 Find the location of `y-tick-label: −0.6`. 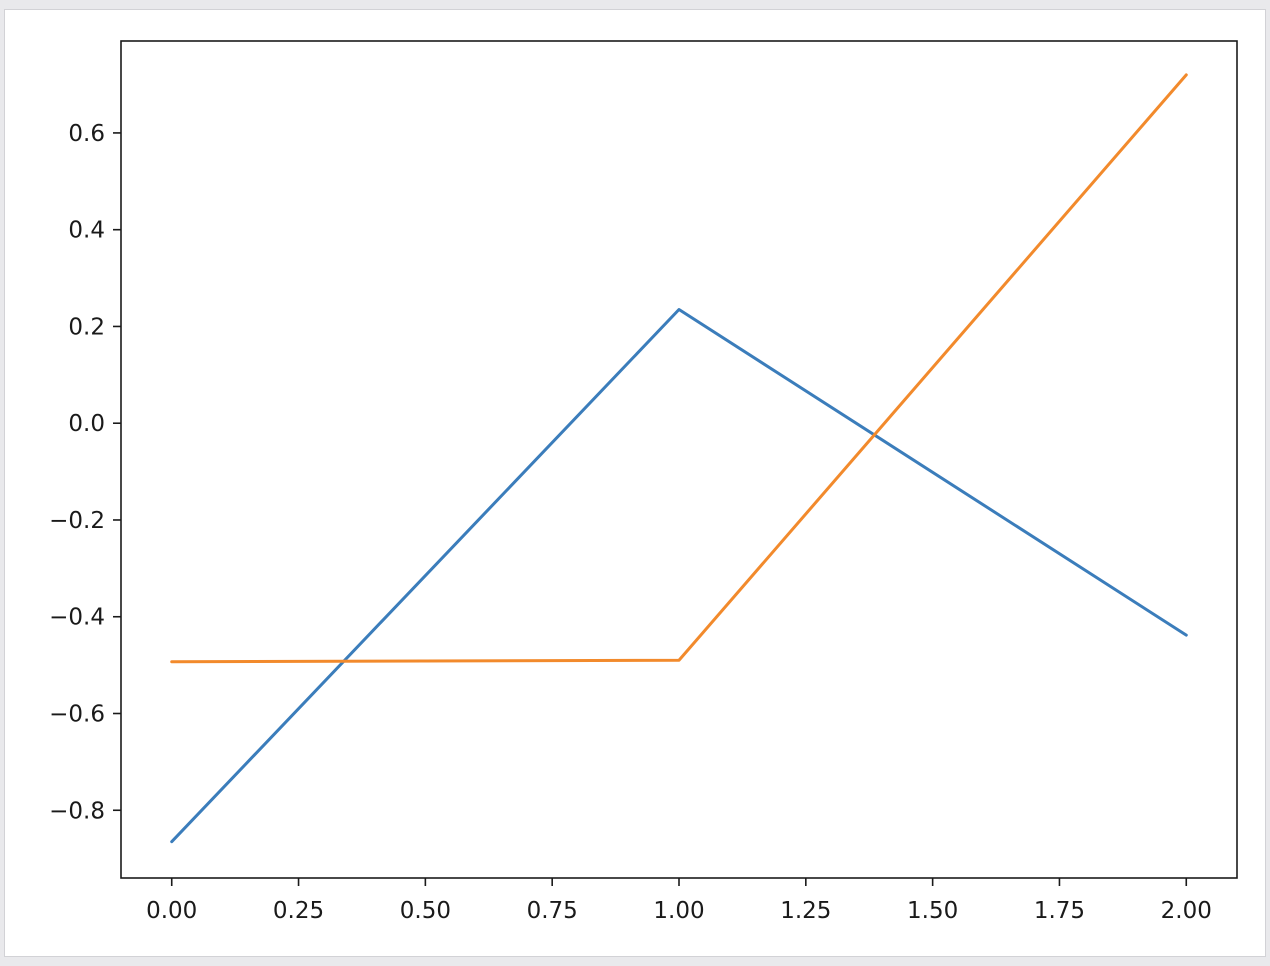

y-tick-label: −0.6 is located at coordinates (77, 715).